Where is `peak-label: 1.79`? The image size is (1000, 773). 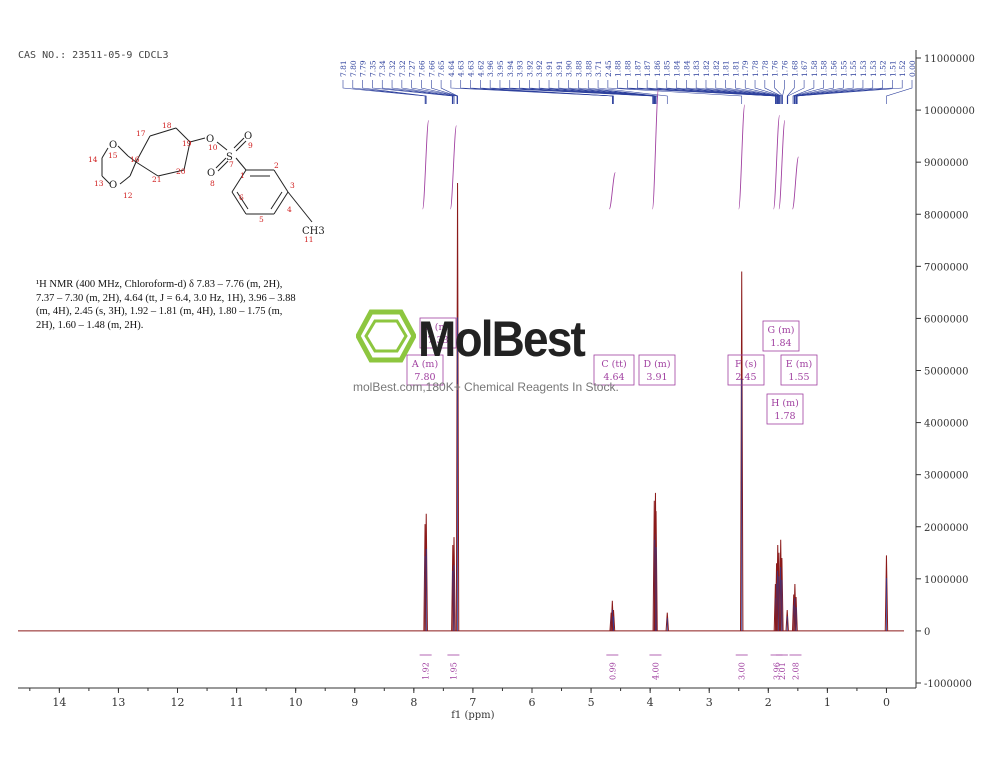
peak-label: 1.79 is located at coordinates (745, 68).